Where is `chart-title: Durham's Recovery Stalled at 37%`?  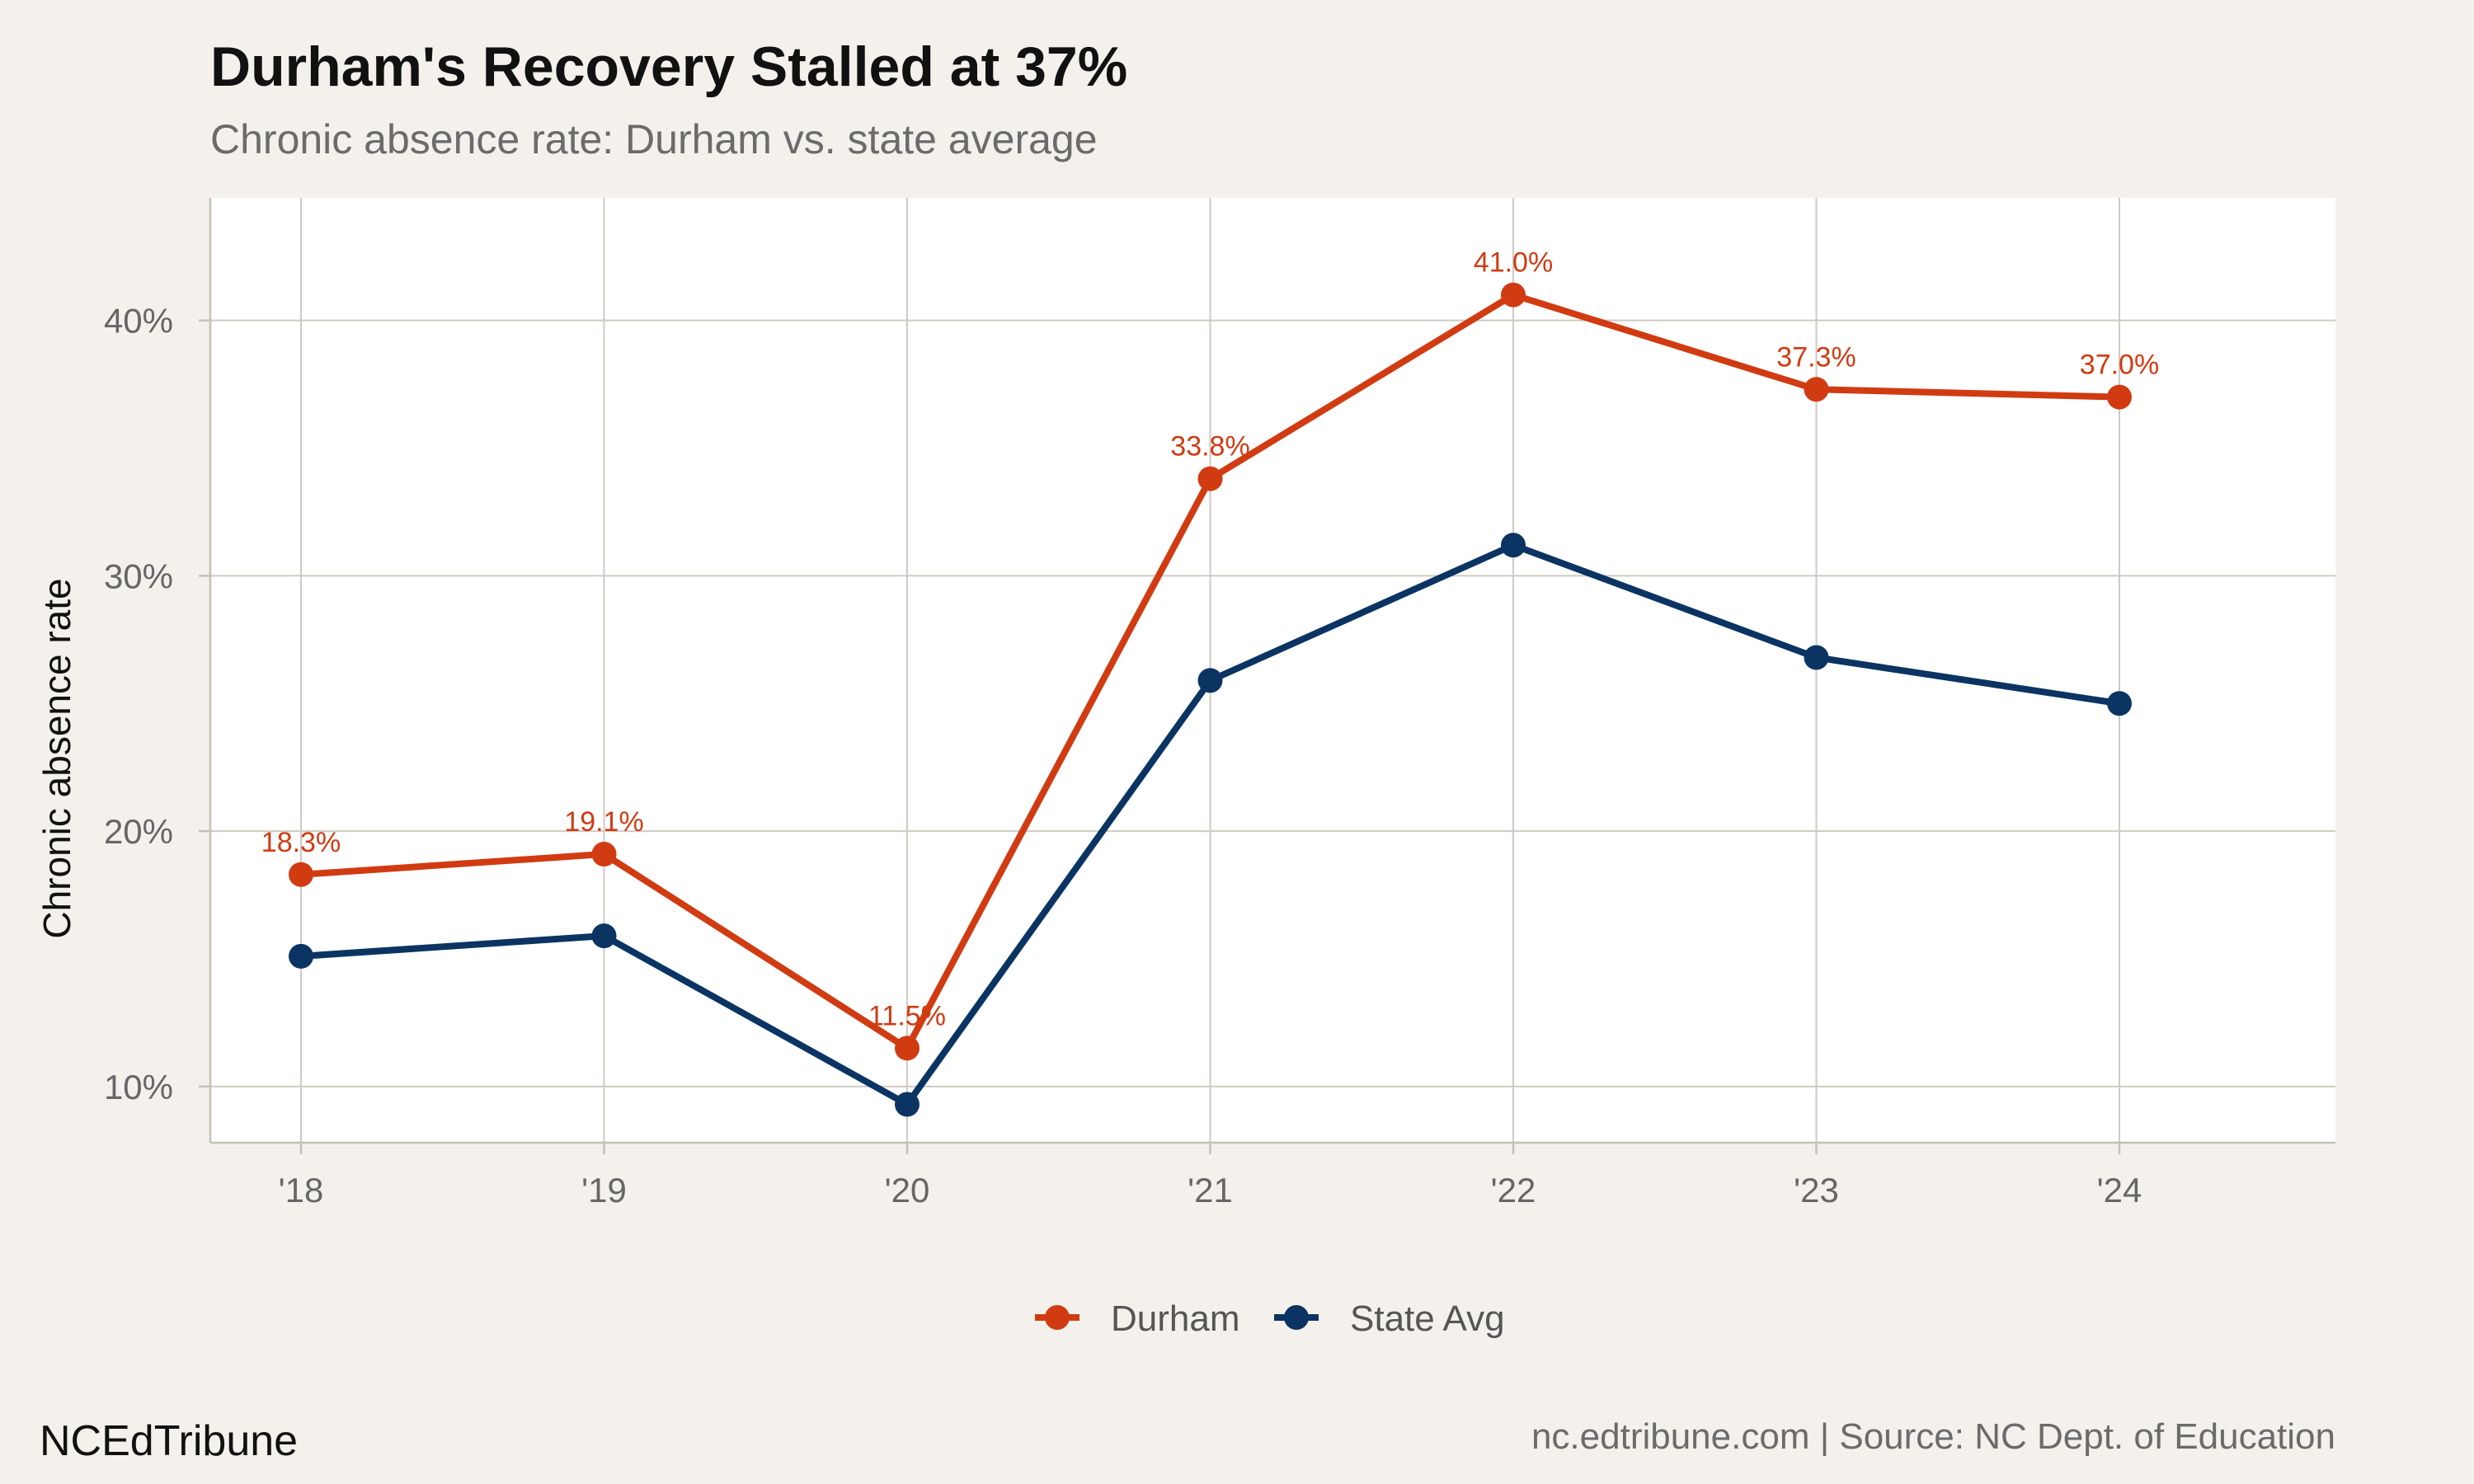 chart-title: Durham's Recovery Stalled at 37% is located at coordinates (669, 66).